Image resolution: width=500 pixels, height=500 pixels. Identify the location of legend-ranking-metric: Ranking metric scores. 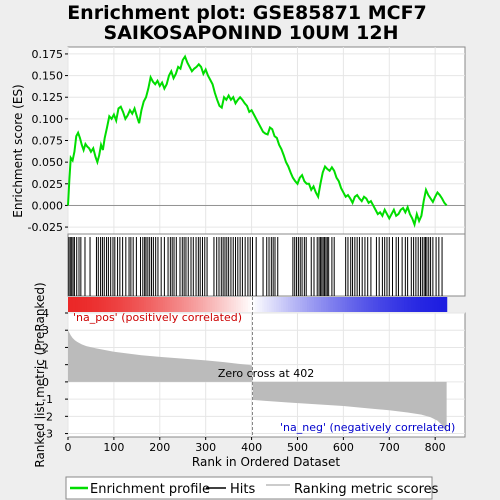
(366, 489).